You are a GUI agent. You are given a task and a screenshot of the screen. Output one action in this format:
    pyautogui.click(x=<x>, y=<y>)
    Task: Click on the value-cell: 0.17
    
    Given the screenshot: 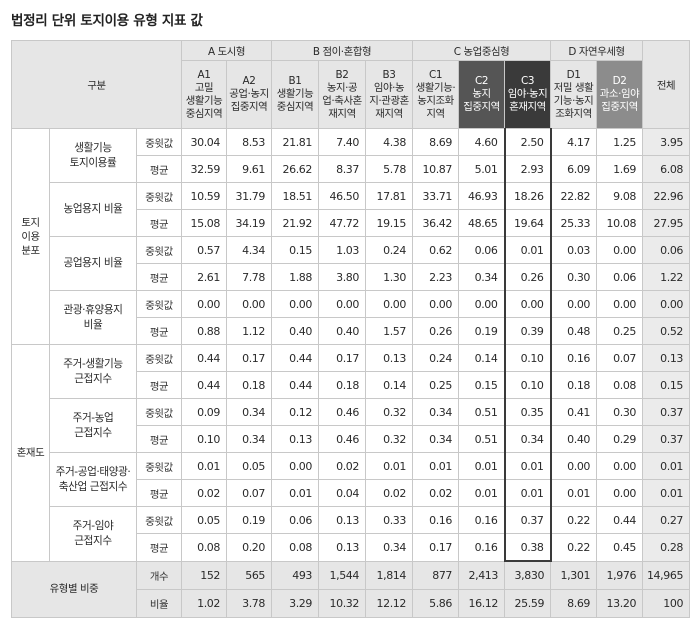 What is the action you would take?
    pyautogui.click(x=249, y=358)
    